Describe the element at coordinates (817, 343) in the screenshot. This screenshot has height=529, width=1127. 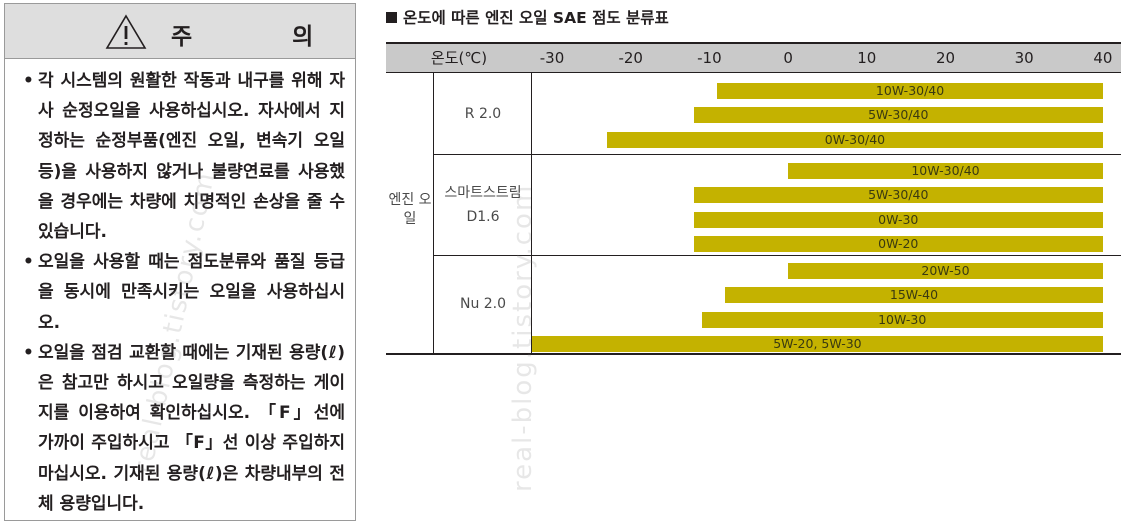
I see `viscosity-bar: 5W-20, 5W-30` at that location.